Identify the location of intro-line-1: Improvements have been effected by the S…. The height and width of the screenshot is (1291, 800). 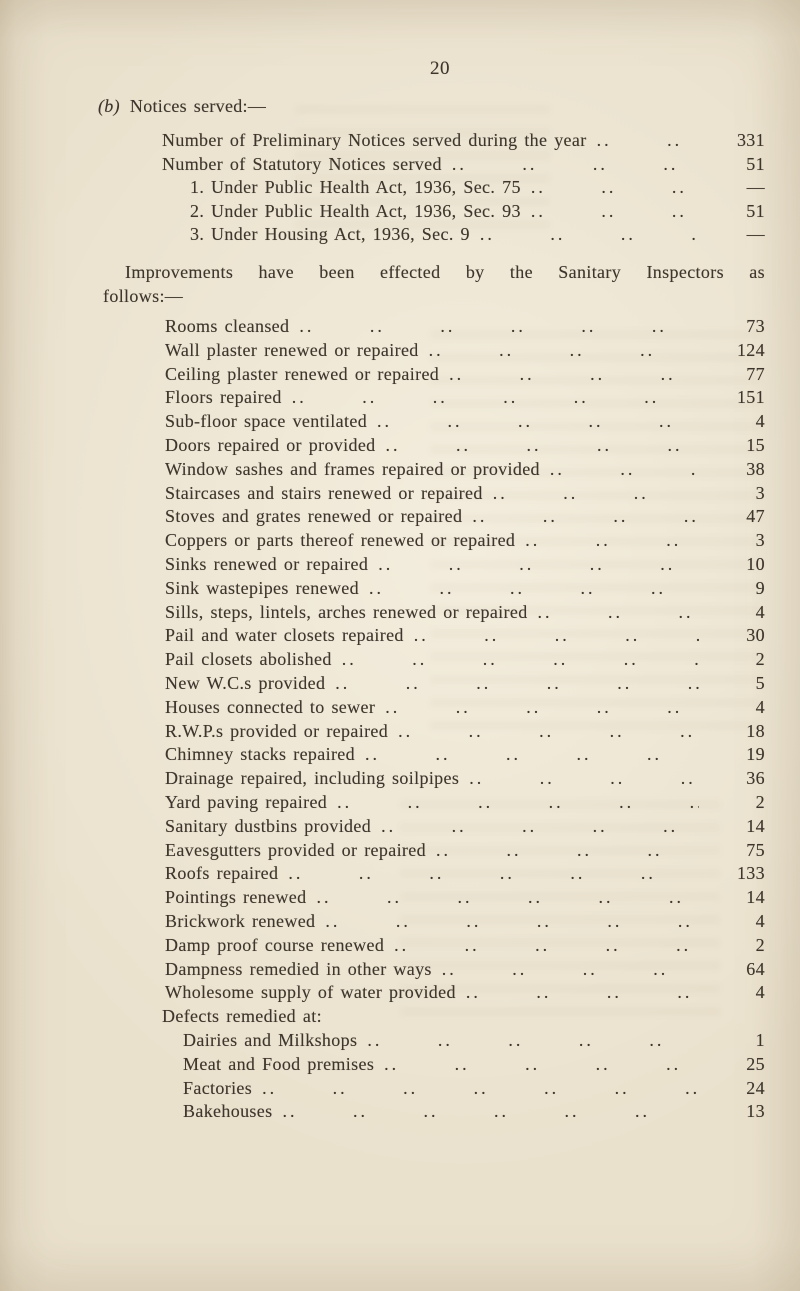
(445, 272).